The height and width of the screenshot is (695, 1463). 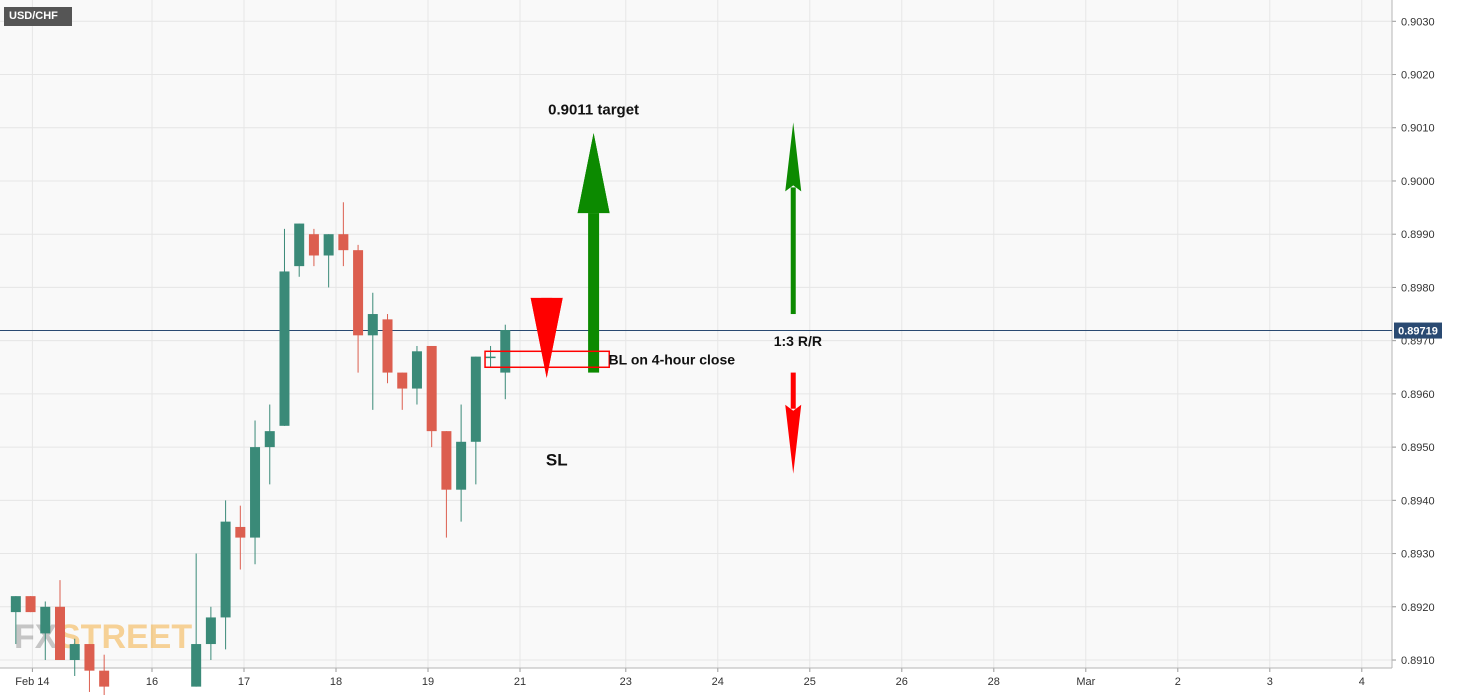 I want to click on y-tick-label: 0.9000, so click(x=1418, y=182).